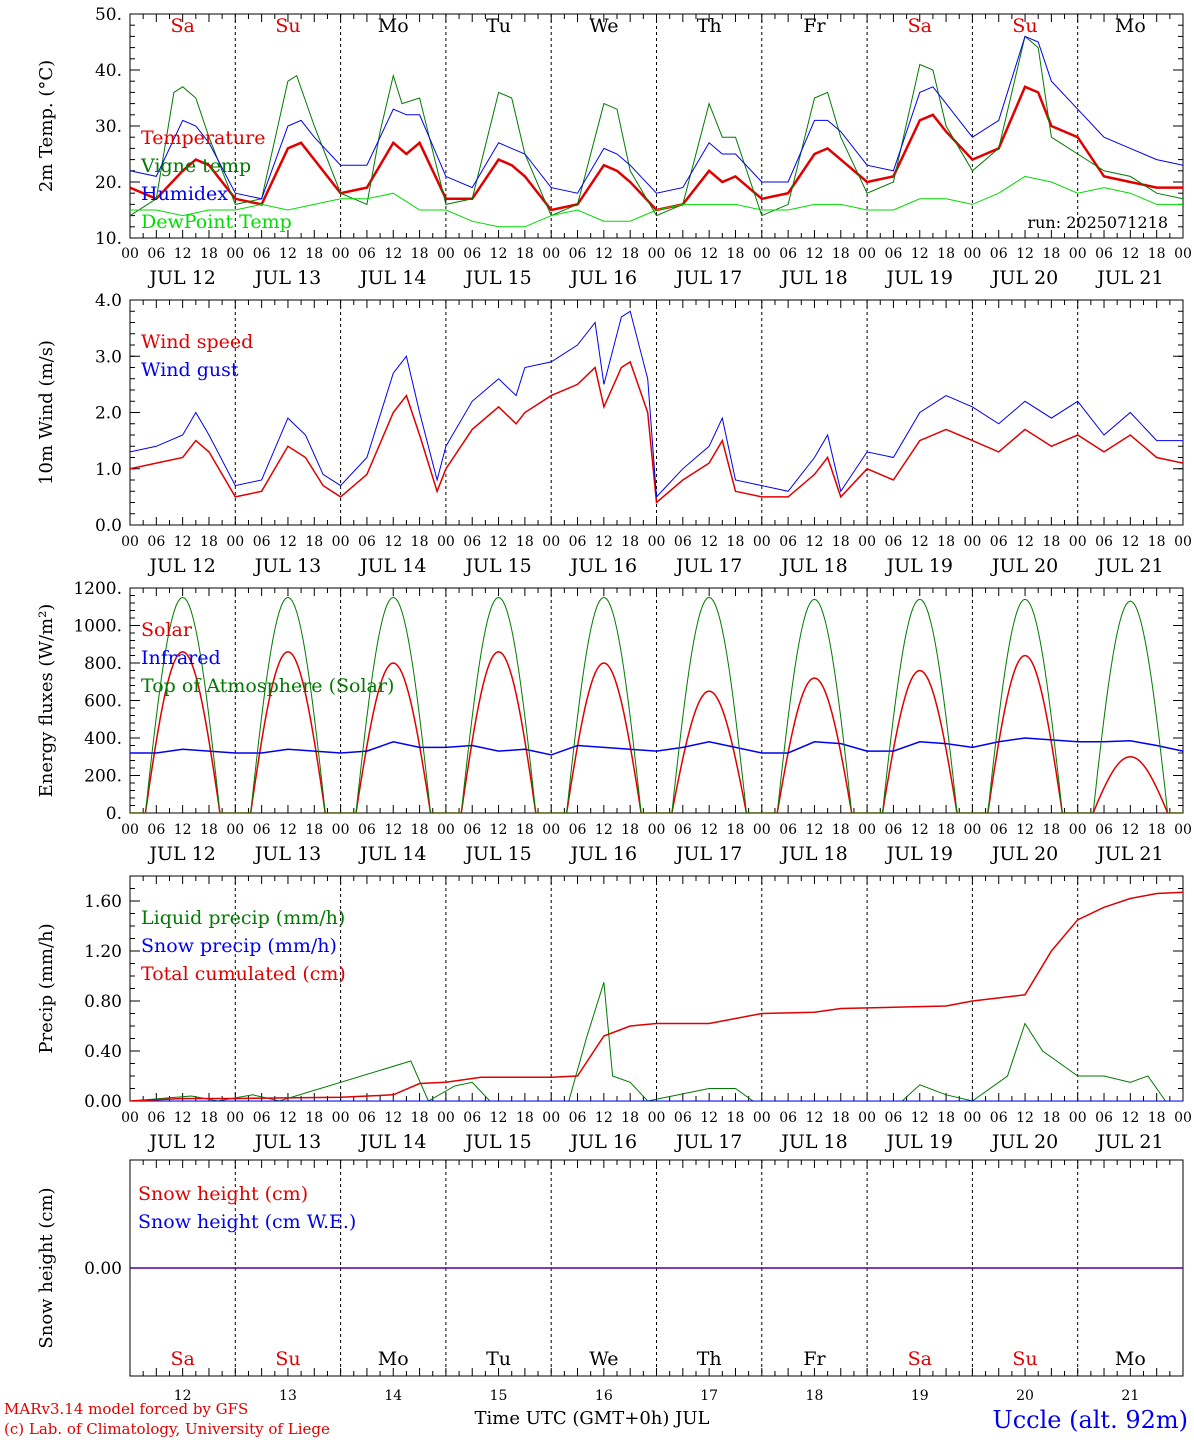  I want to click on y-axis-label: 2m Temp. (°C), so click(46, 126).